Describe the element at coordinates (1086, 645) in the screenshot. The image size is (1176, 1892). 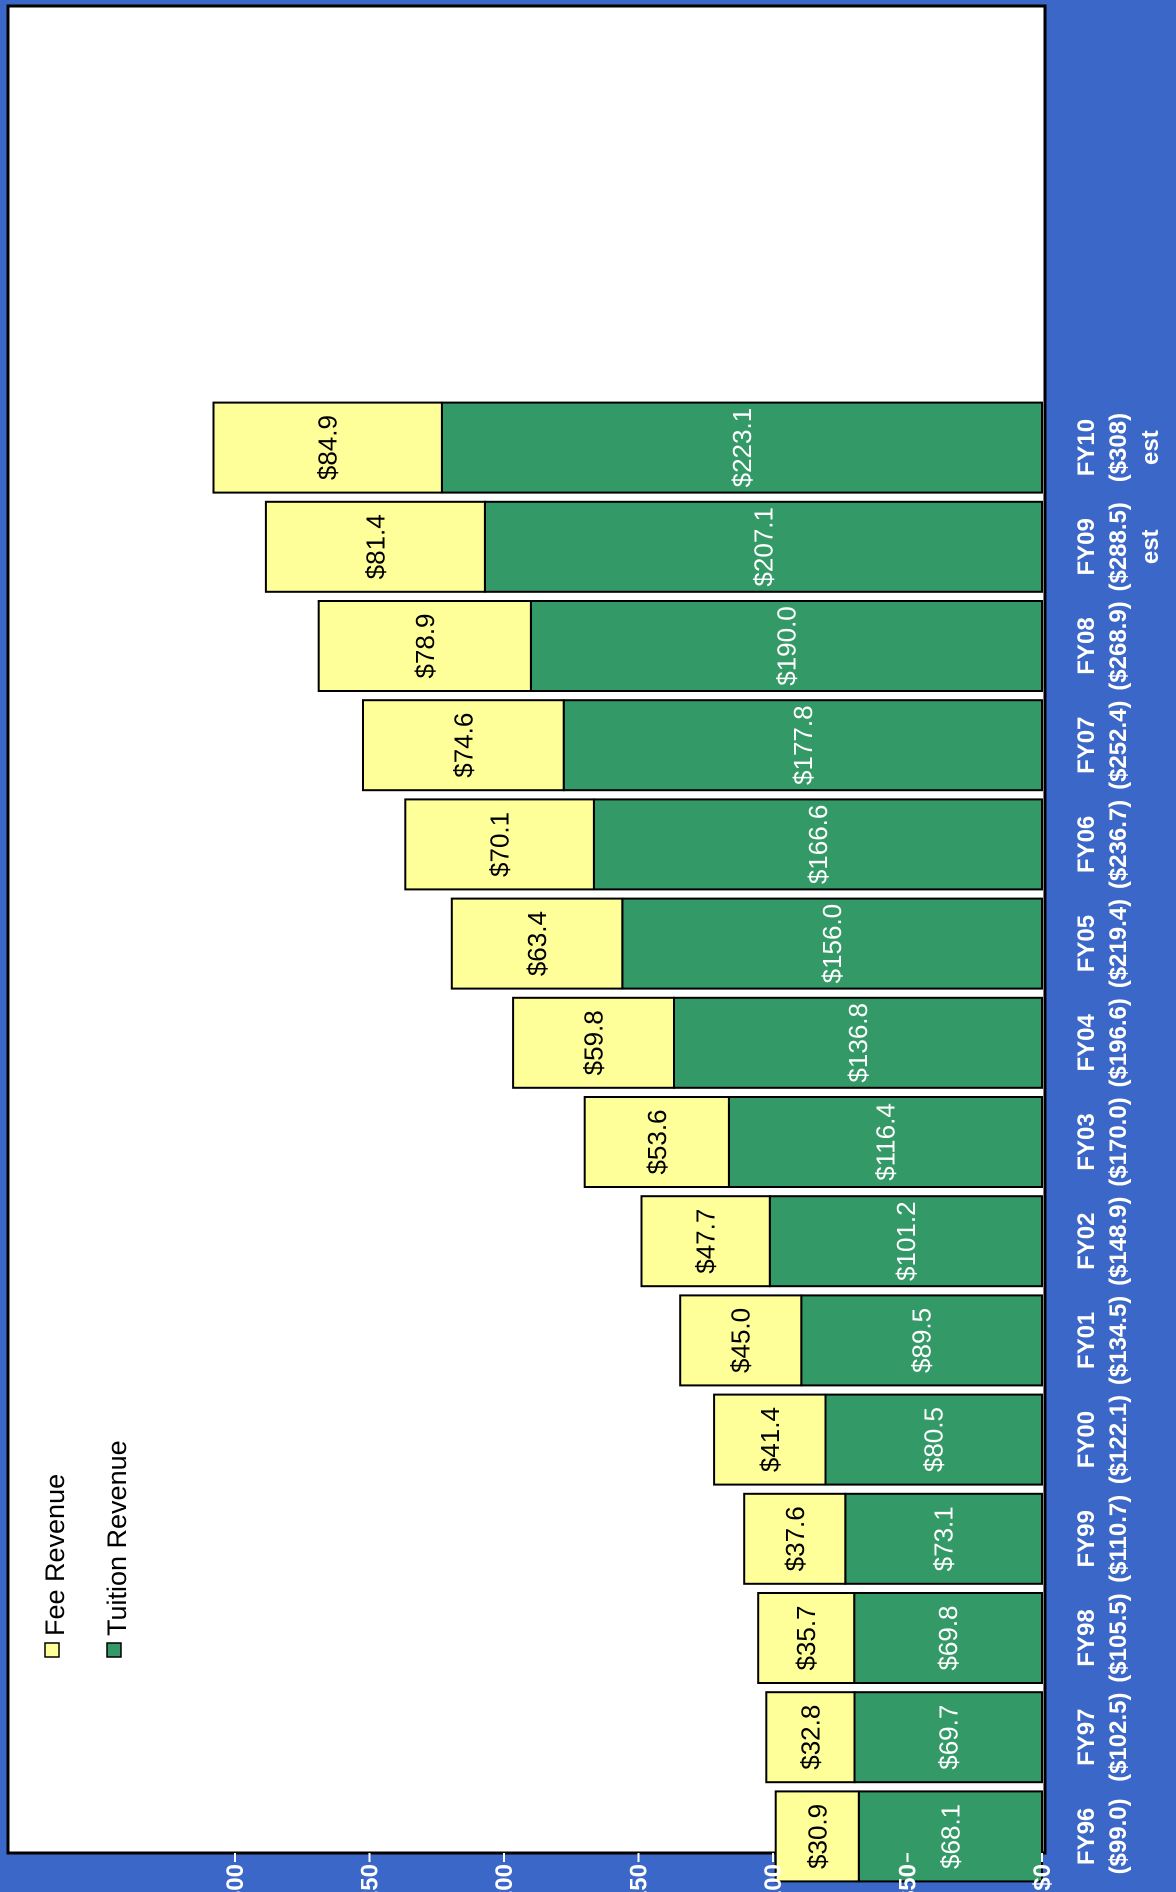
I see `category-label-fy08: FY08` at that location.